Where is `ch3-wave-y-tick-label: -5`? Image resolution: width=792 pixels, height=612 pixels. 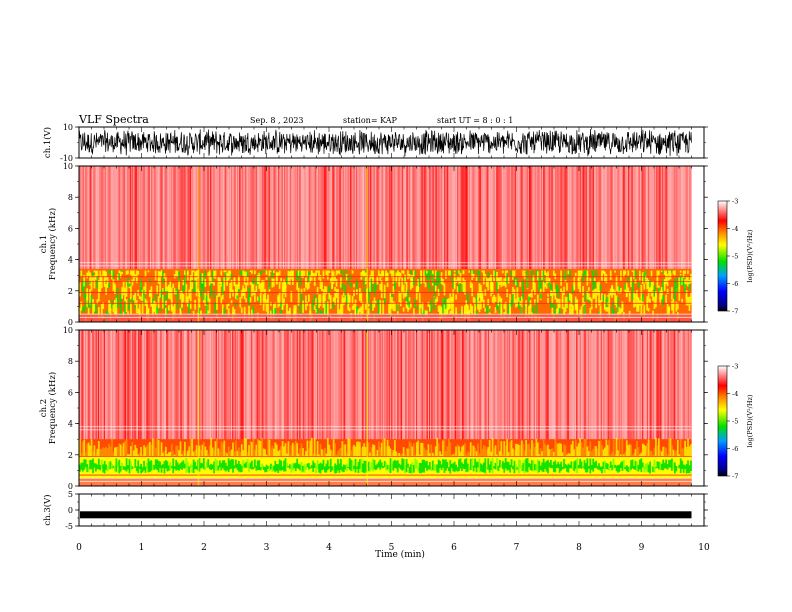 ch3-wave-y-tick-label: -5 is located at coordinates (69, 526).